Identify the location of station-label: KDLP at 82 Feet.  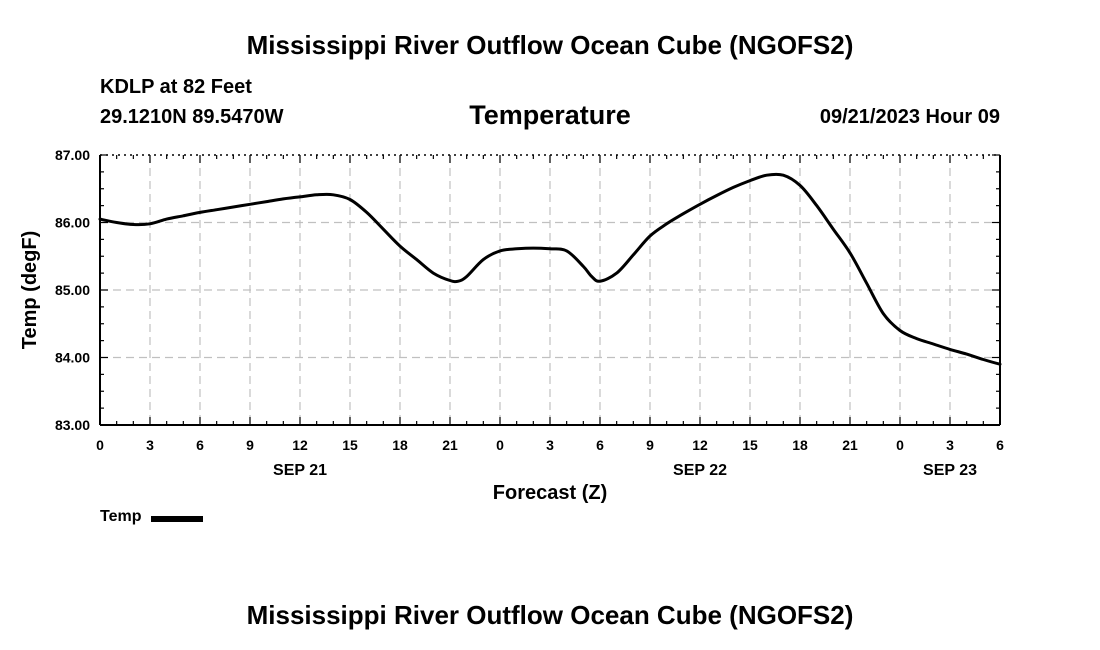
(176, 87).